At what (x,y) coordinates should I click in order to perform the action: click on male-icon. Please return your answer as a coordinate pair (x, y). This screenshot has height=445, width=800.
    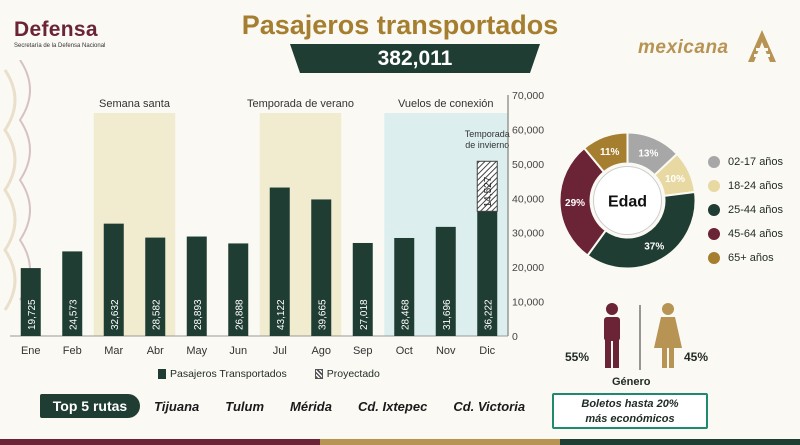
    Looking at the image, I should click on (612, 335).